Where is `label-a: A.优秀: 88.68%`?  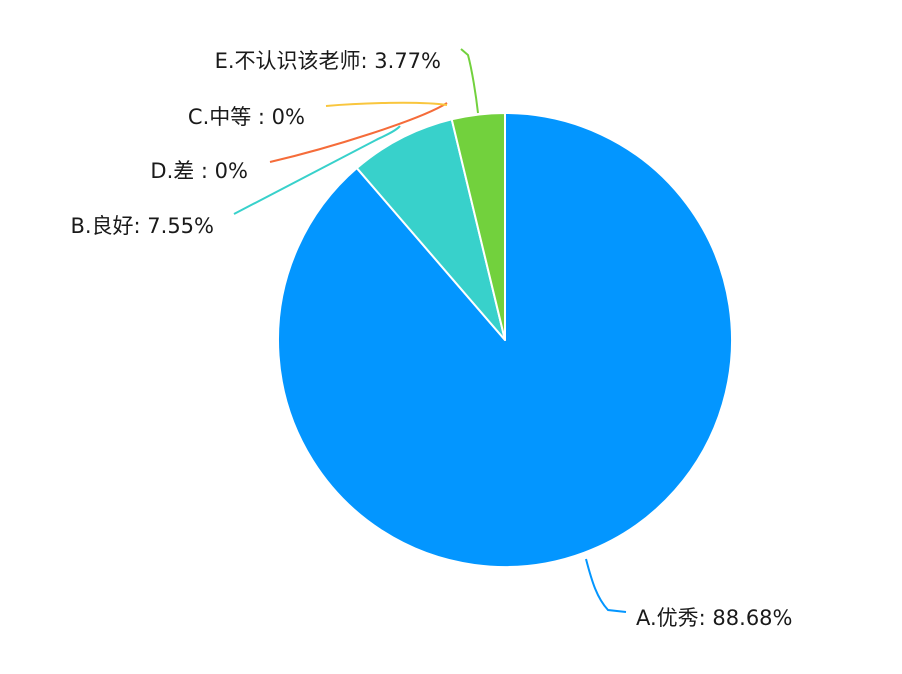
label-a: A.优秀: 88.68% is located at coordinates (714, 618).